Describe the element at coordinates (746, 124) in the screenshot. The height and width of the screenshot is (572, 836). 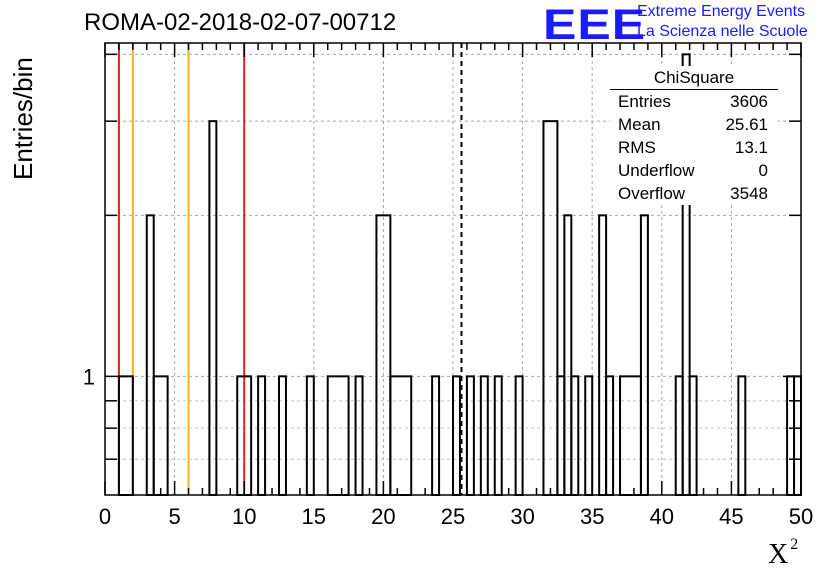
I see `stats-value: 25.61` at that location.